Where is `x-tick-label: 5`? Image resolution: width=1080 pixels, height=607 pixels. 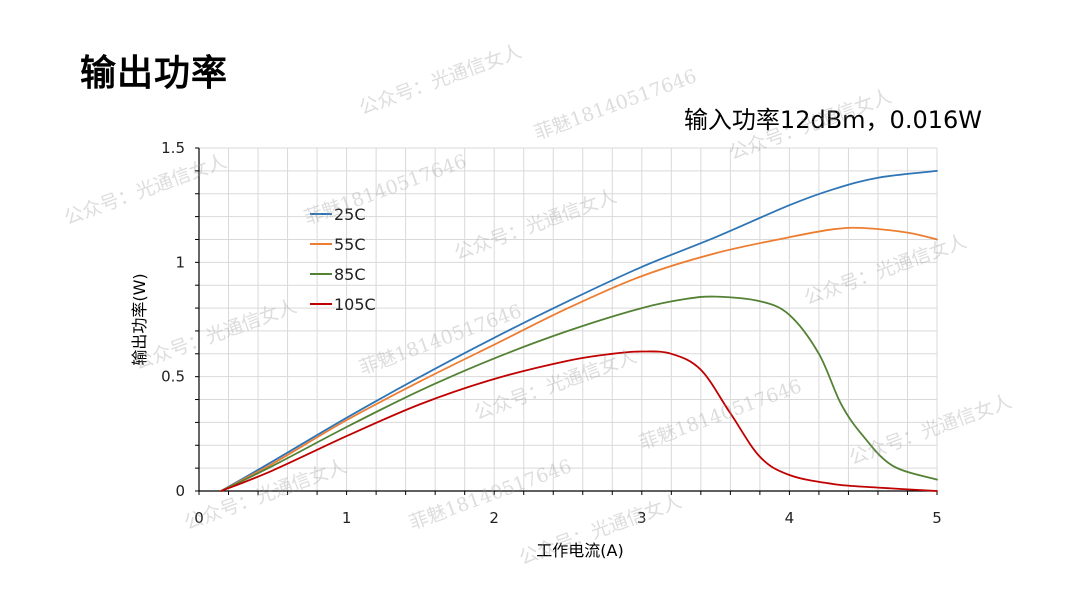
x-tick-label: 5 is located at coordinates (937, 518).